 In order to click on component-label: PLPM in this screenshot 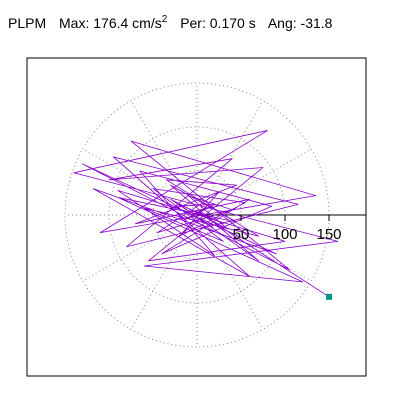, I will do `click(27, 23)`.